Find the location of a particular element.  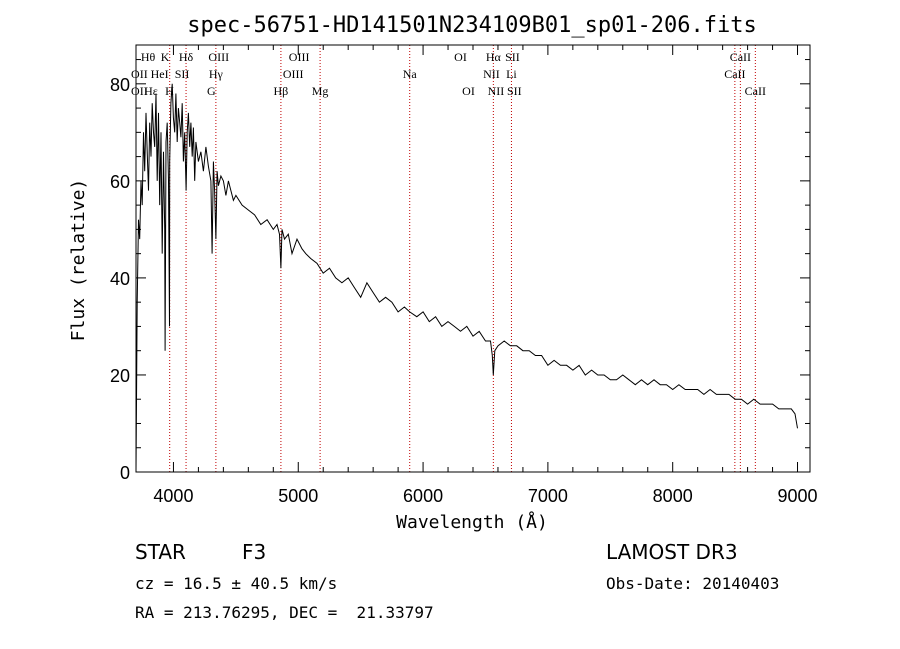

spectral-line-label: H is located at coordinates (169, 91).